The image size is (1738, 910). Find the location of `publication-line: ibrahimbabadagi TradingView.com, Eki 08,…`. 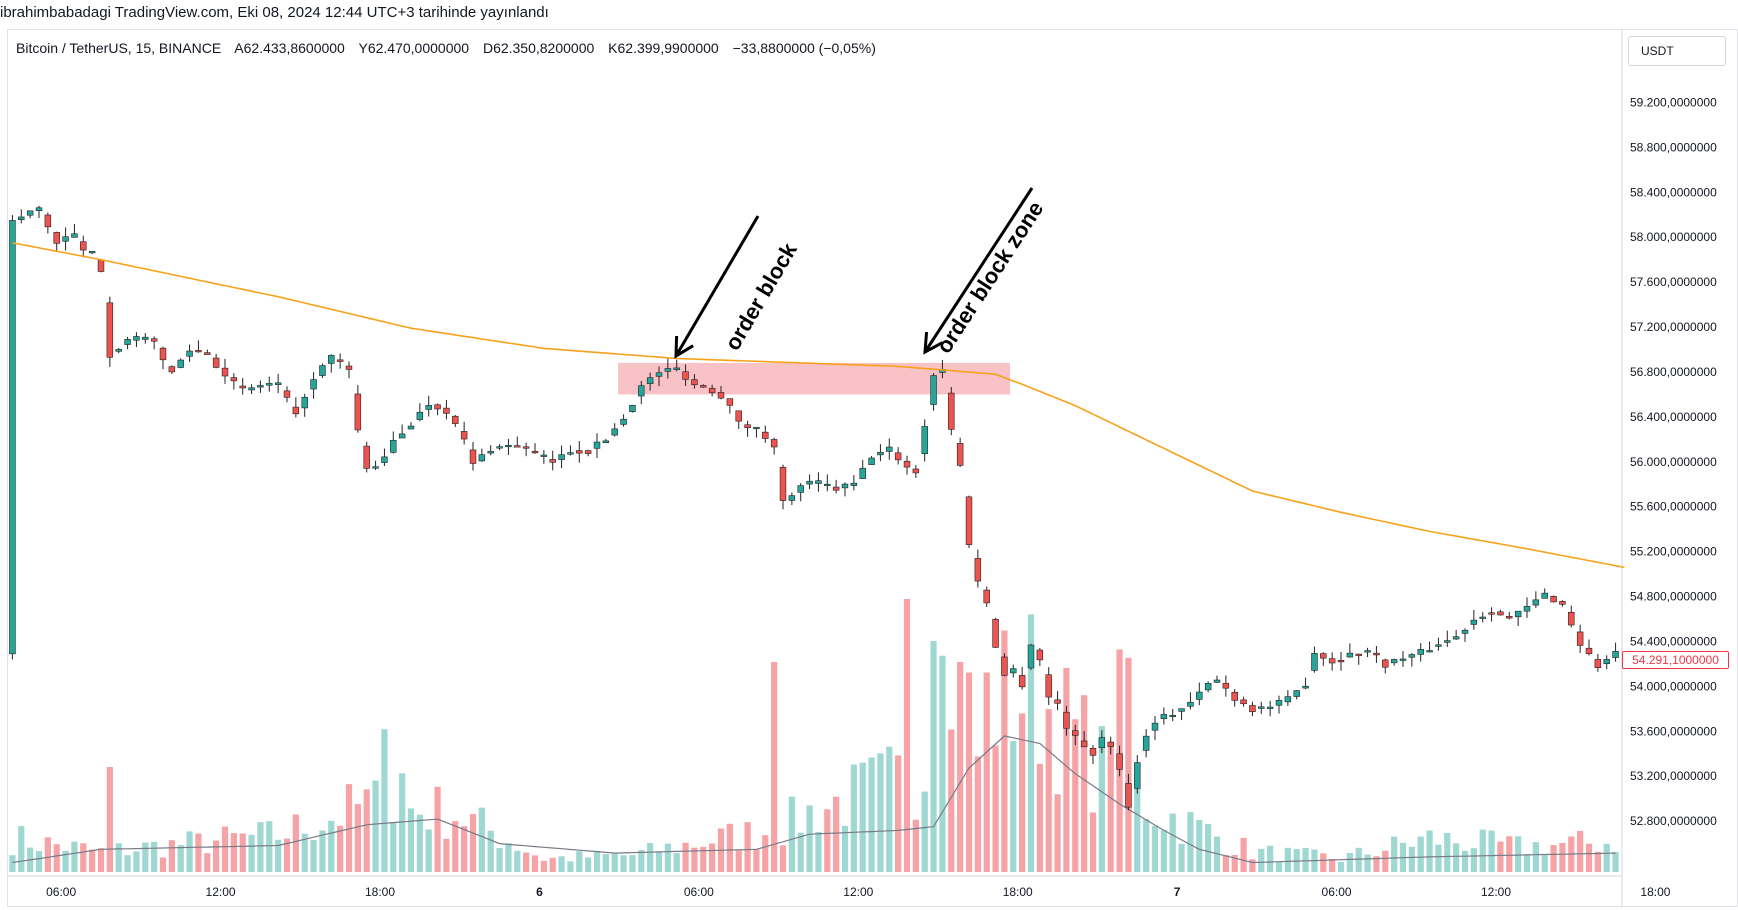

publication-line: ibrahimbabadagi TradingView.com, Eki 08,… is located at coordinates (274, 12).